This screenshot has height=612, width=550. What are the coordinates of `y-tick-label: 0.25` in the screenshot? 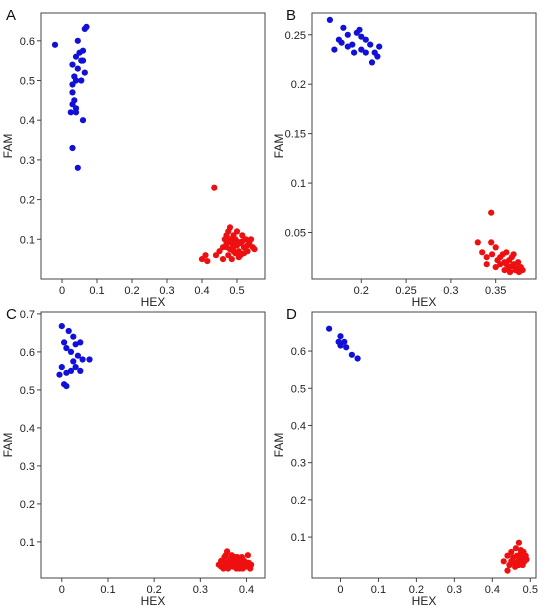 It's located at (295, 36).